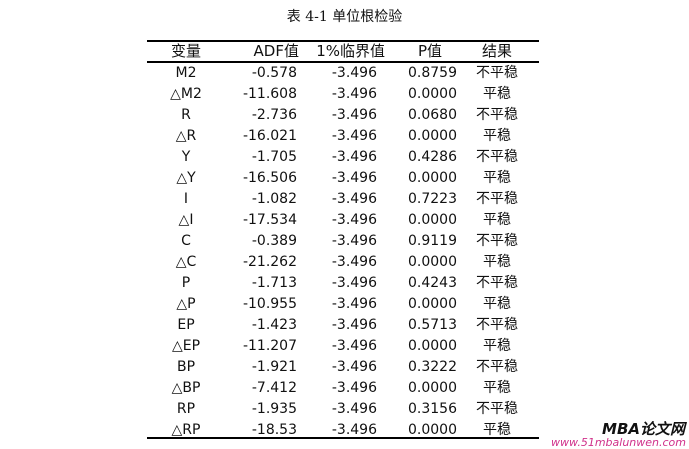 The width and height of the screenshot is (689, 449). Describe the element at coordinates (269, 178) in the screenshot. I see `cell-adf: -16.506` at that location.